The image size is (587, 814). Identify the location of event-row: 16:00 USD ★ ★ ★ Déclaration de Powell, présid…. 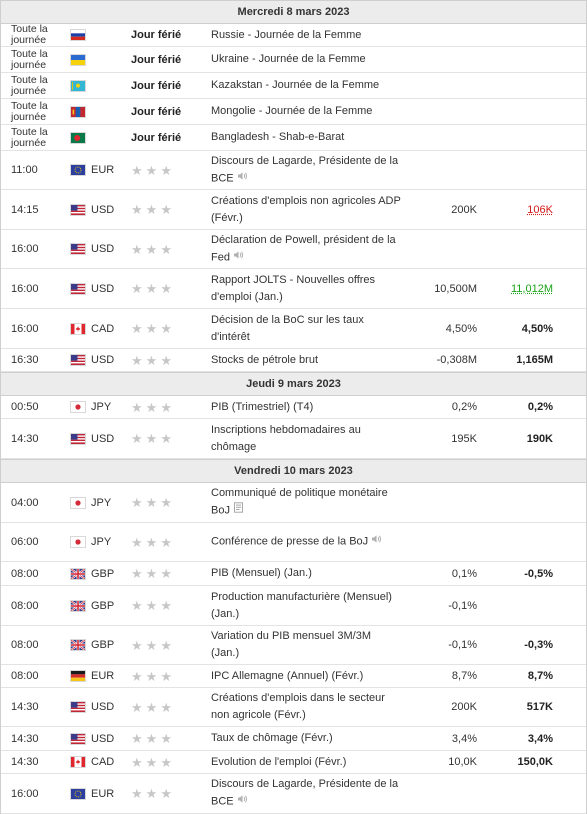
(293, 249).